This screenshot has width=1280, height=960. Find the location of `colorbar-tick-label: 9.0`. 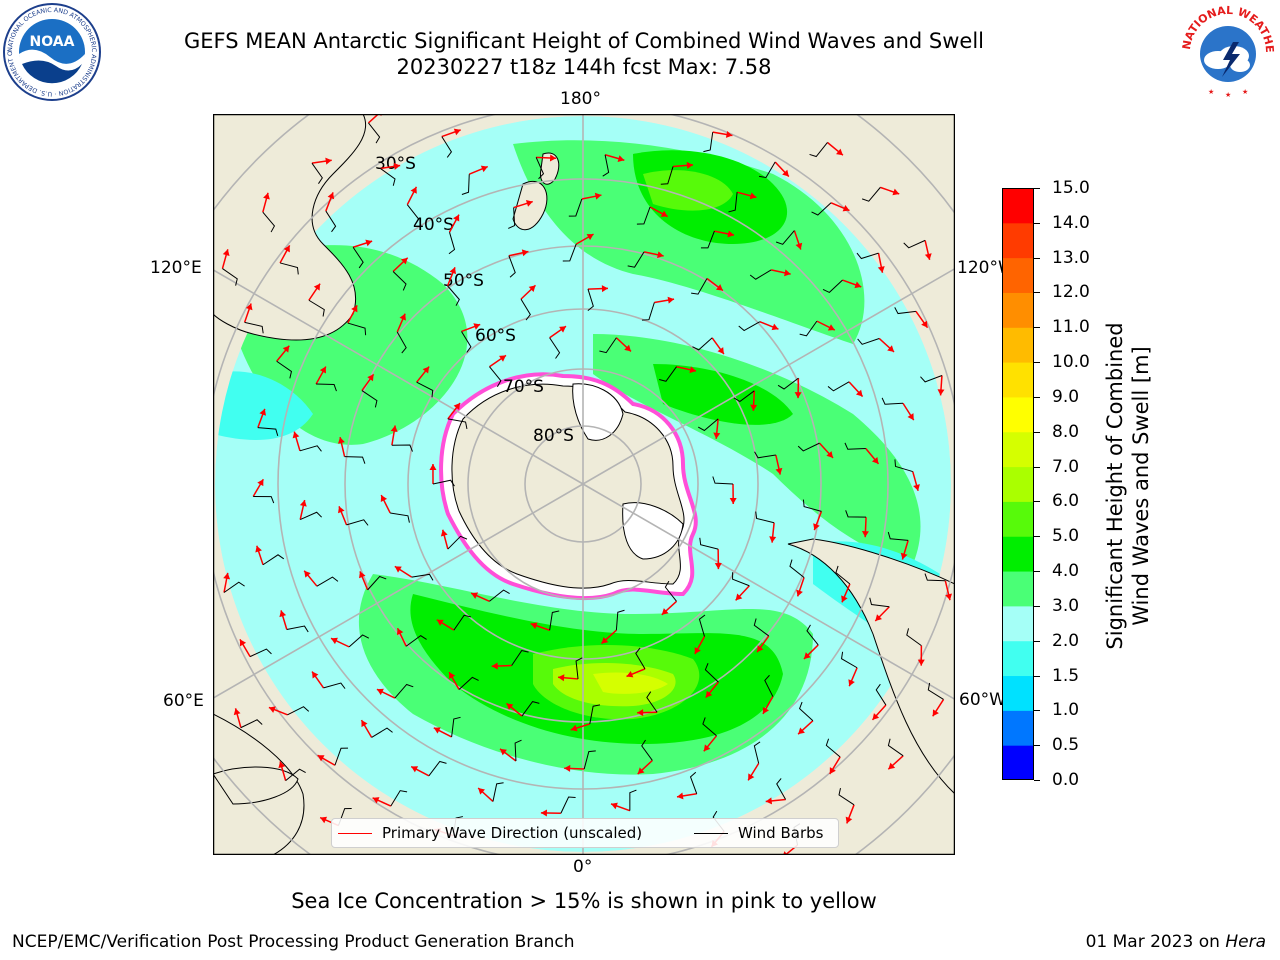

colorbar-tick-label: 9.0 is located at coordinates (1066, 396).